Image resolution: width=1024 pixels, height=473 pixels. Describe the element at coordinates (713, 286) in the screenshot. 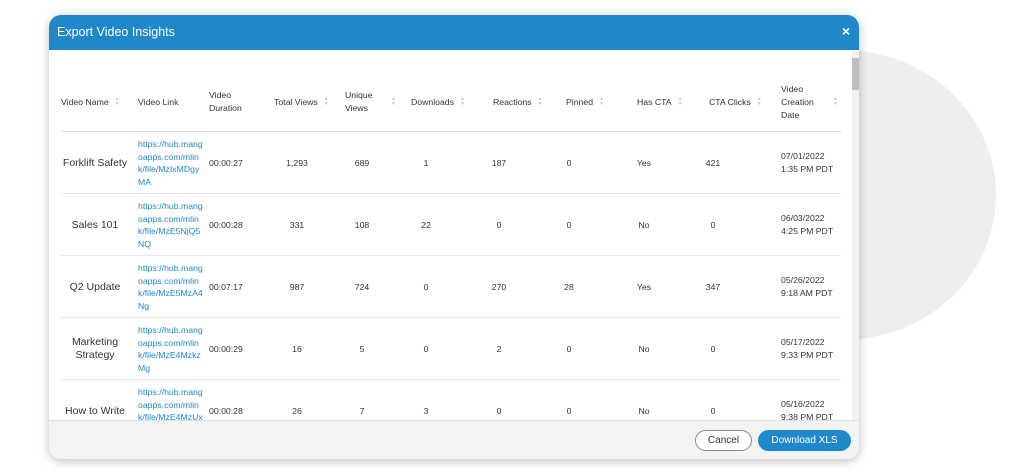

I see `cell-cta-clicks: 347` at that location.